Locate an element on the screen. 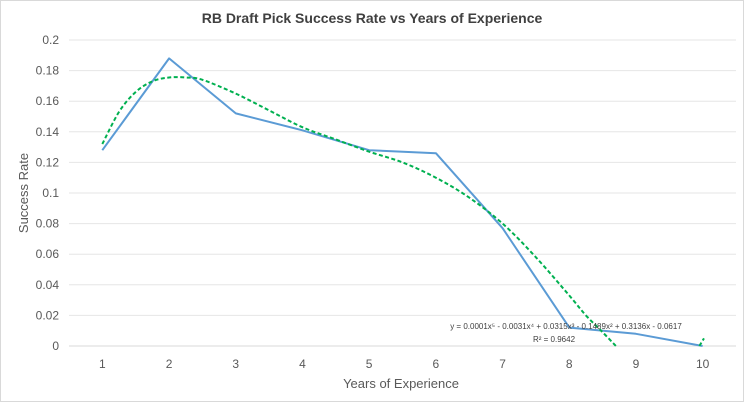 This screenshot has width=744, height=402. y-tick-label: 0.08 is located at coordinates (48, 224).